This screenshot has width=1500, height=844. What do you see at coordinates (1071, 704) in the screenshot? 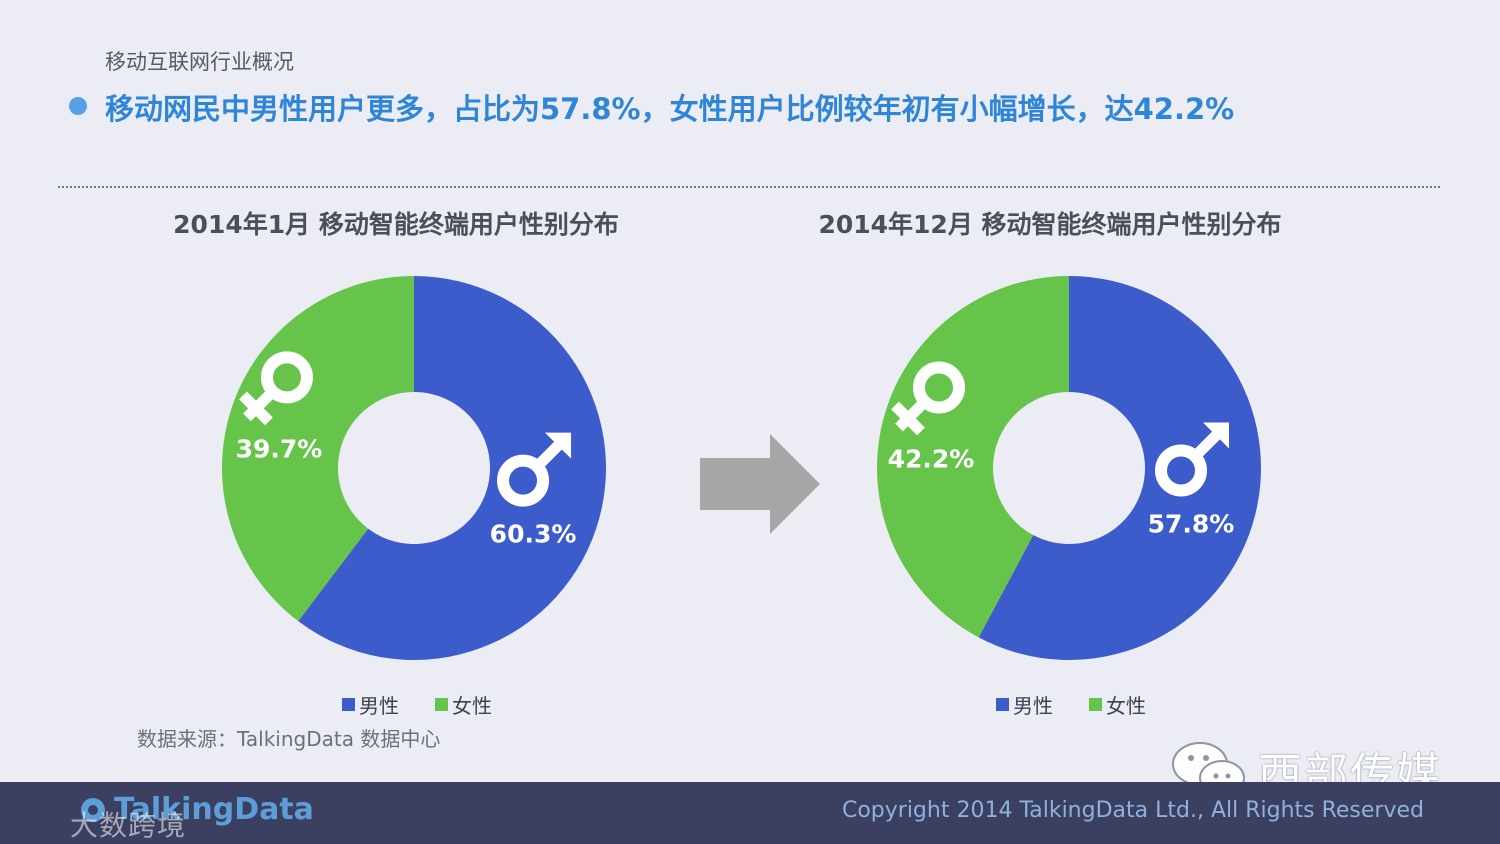
I see `legend-dec: 男性 女性` at bounding box center [1071, 704].